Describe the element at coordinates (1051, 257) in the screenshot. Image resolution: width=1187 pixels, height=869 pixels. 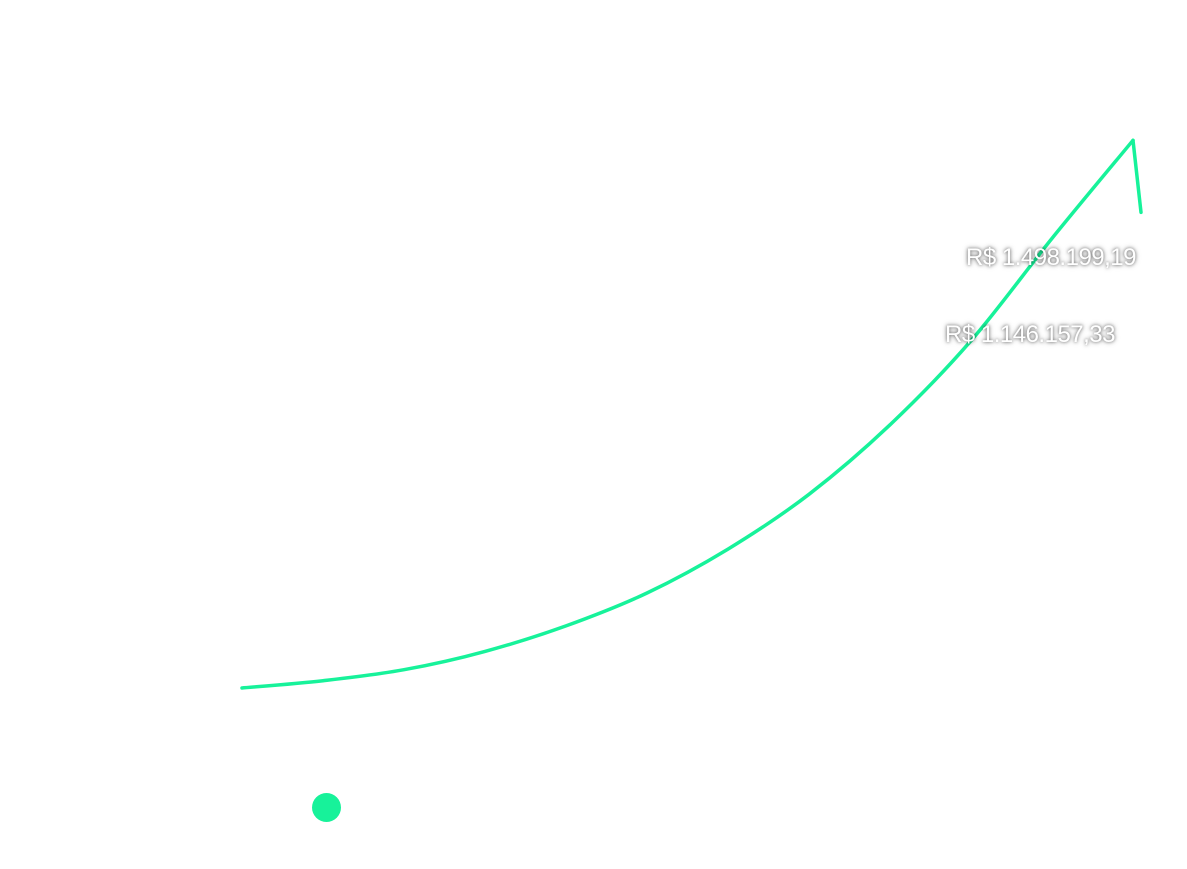
I see `series-end-value-primary: R$ 1.498.199,19` at that location.